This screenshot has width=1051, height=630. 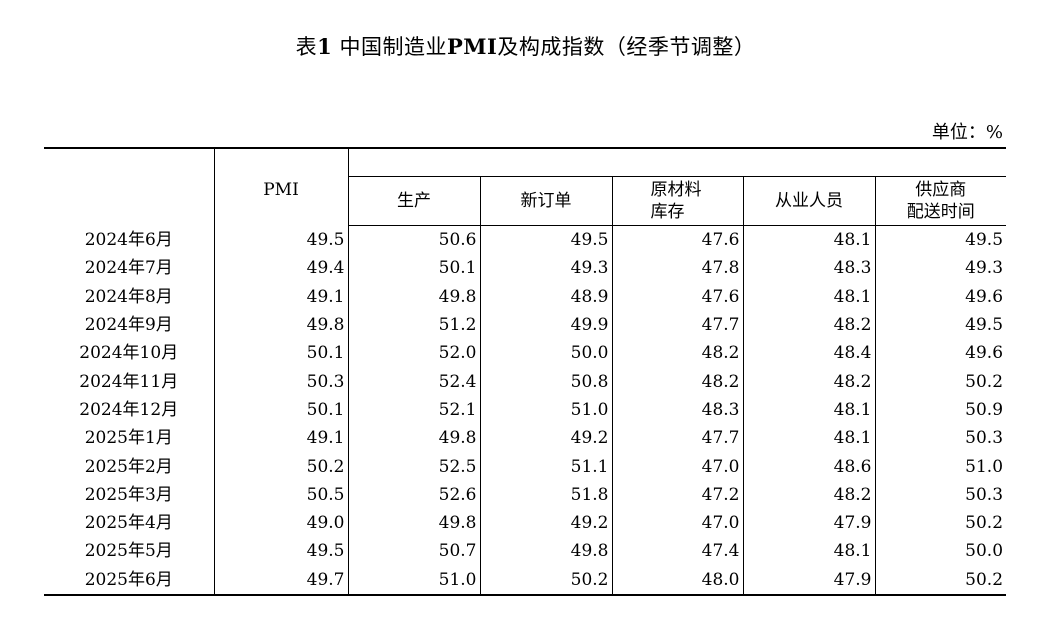 What do you see at coordinates (129, 325) in the screenshot?
I see `cell-month: 2024年9月` at bounding box center [129, 325].